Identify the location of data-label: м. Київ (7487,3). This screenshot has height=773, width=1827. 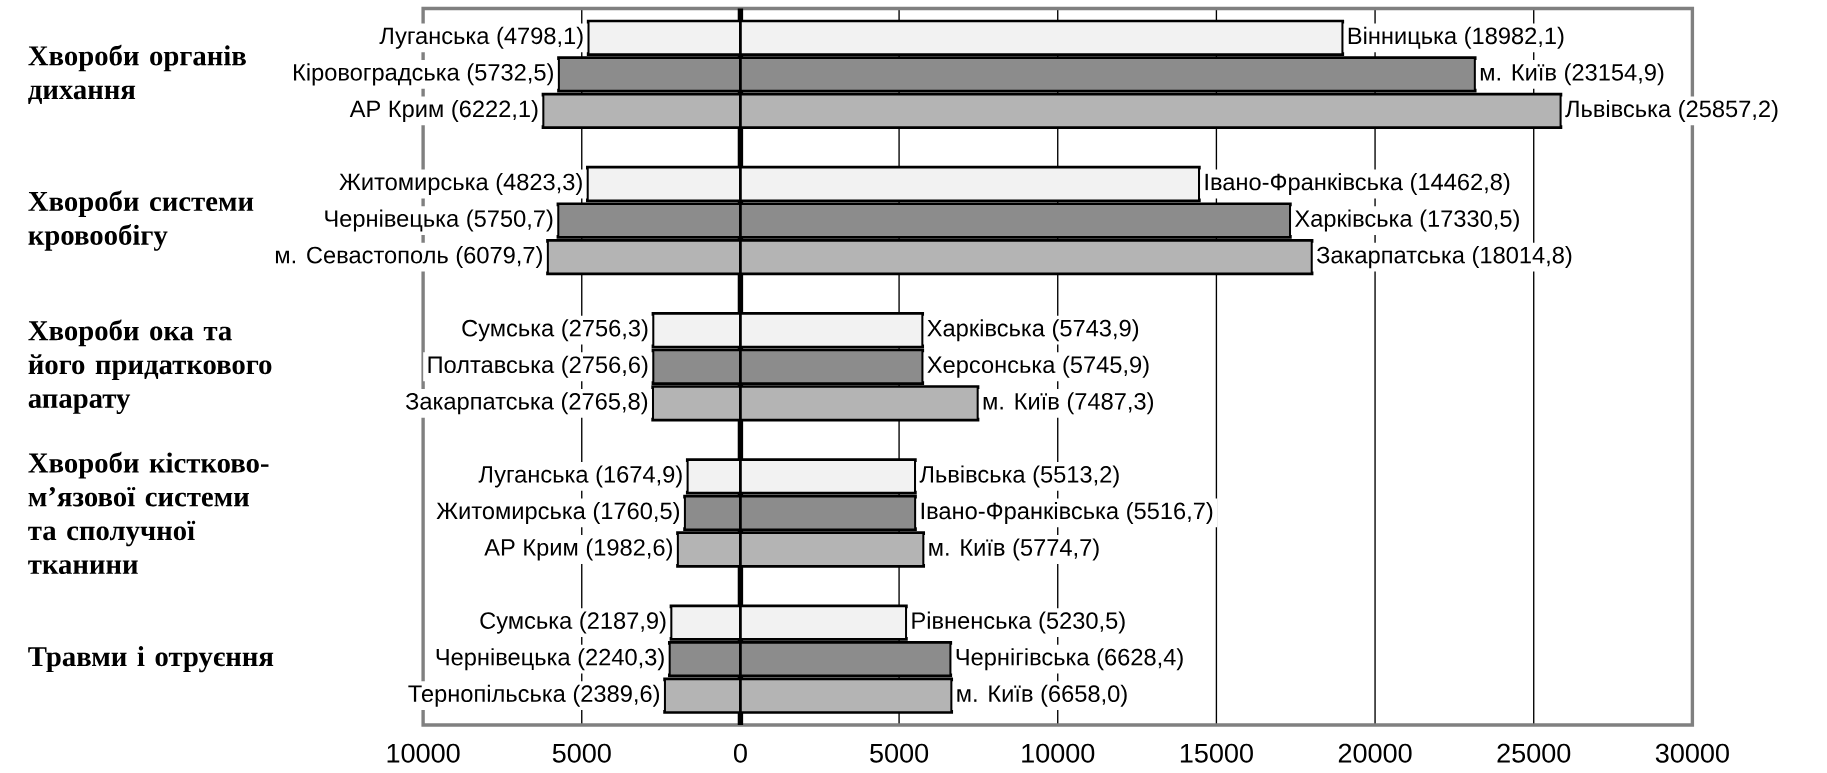
(1068, 403).